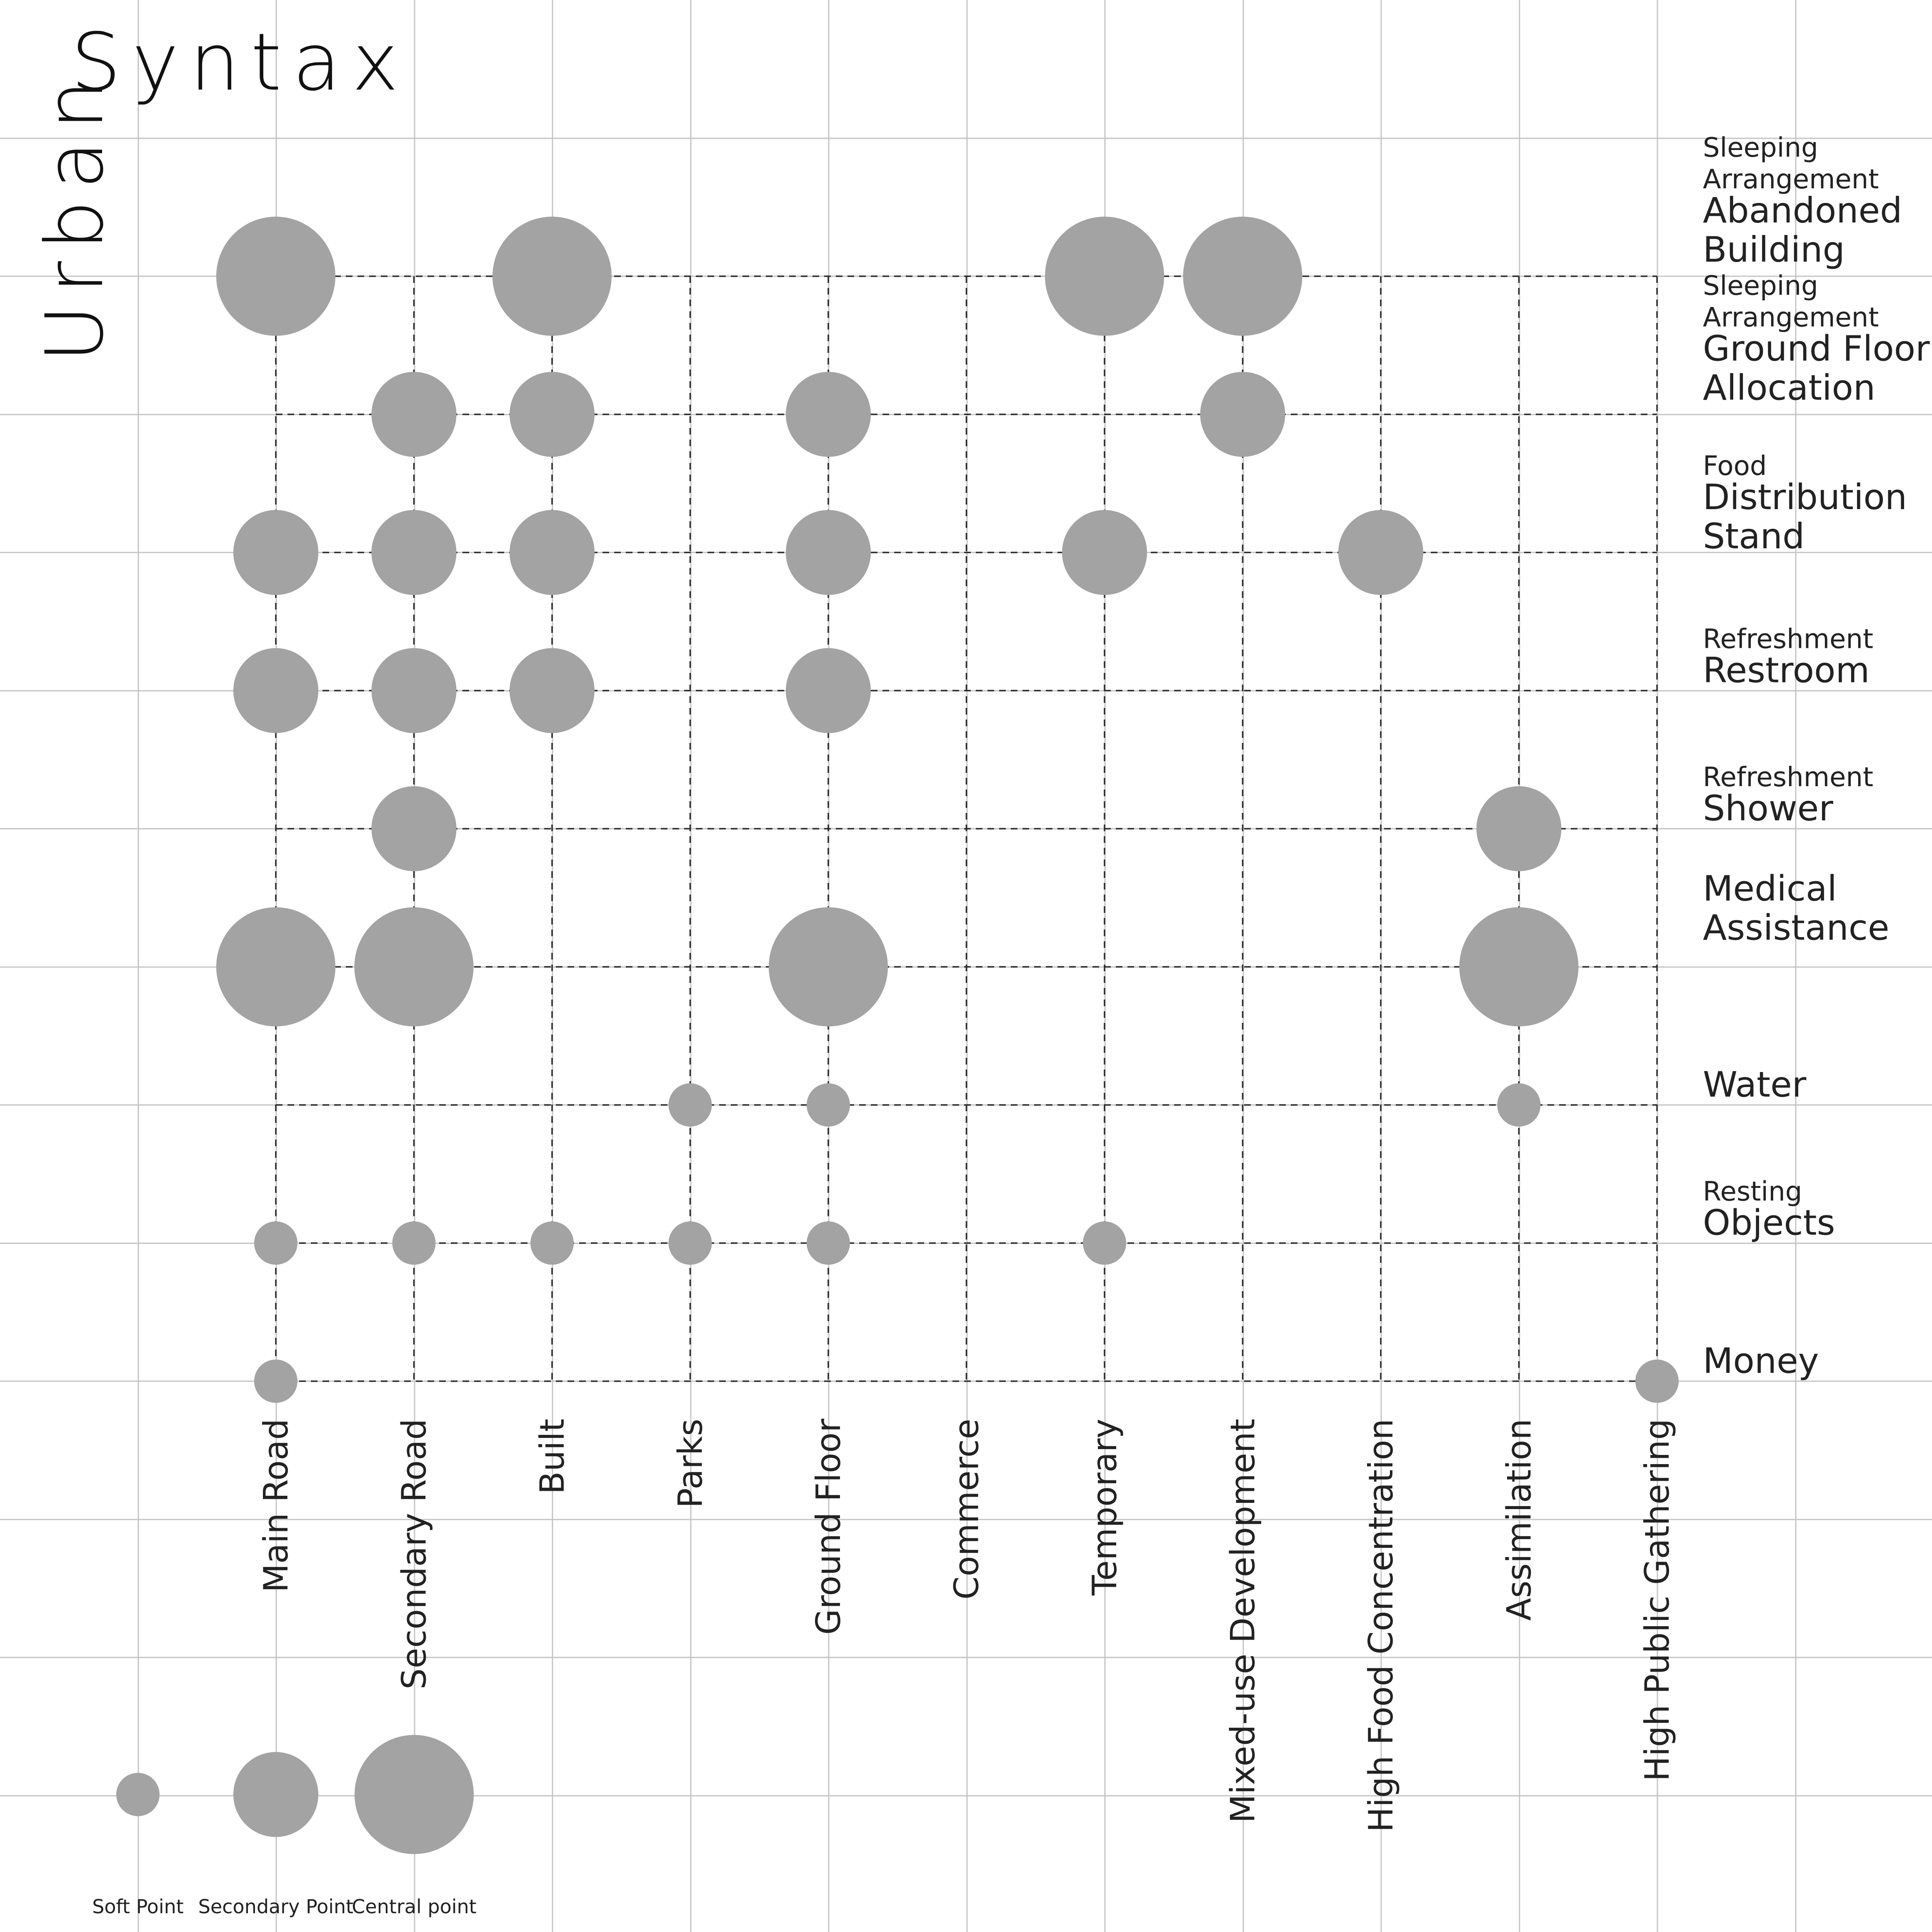 The width and height of the screenshot is (1932, 1932). What do you see at coordinates (1657, 1600) in the screenshot?
I see `column-label: High Public Gathering` at bounding box center [1657, 1600].